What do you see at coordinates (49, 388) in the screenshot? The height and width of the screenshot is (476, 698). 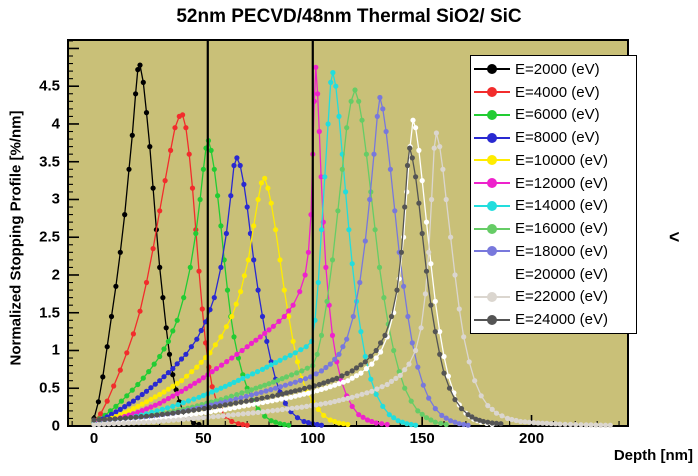 I see `y-tick-label: 0.5` at bounding box center [49, 388].